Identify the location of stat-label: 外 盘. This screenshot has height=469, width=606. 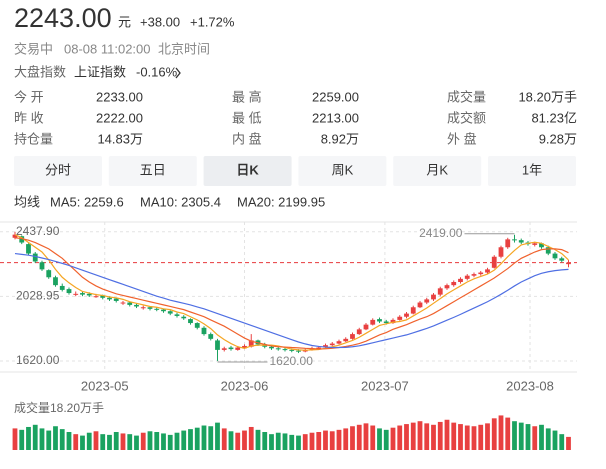
(462, 138).